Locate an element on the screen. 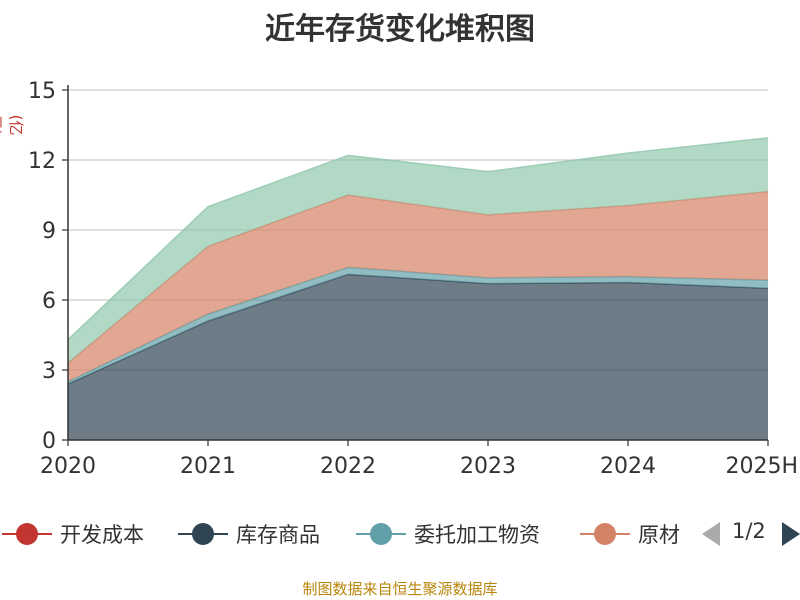 This screenshot has width=800, height=600. legend-items: 开发成本 库存商品 委托加工物资 原材 is located at coordinates (342, 534).